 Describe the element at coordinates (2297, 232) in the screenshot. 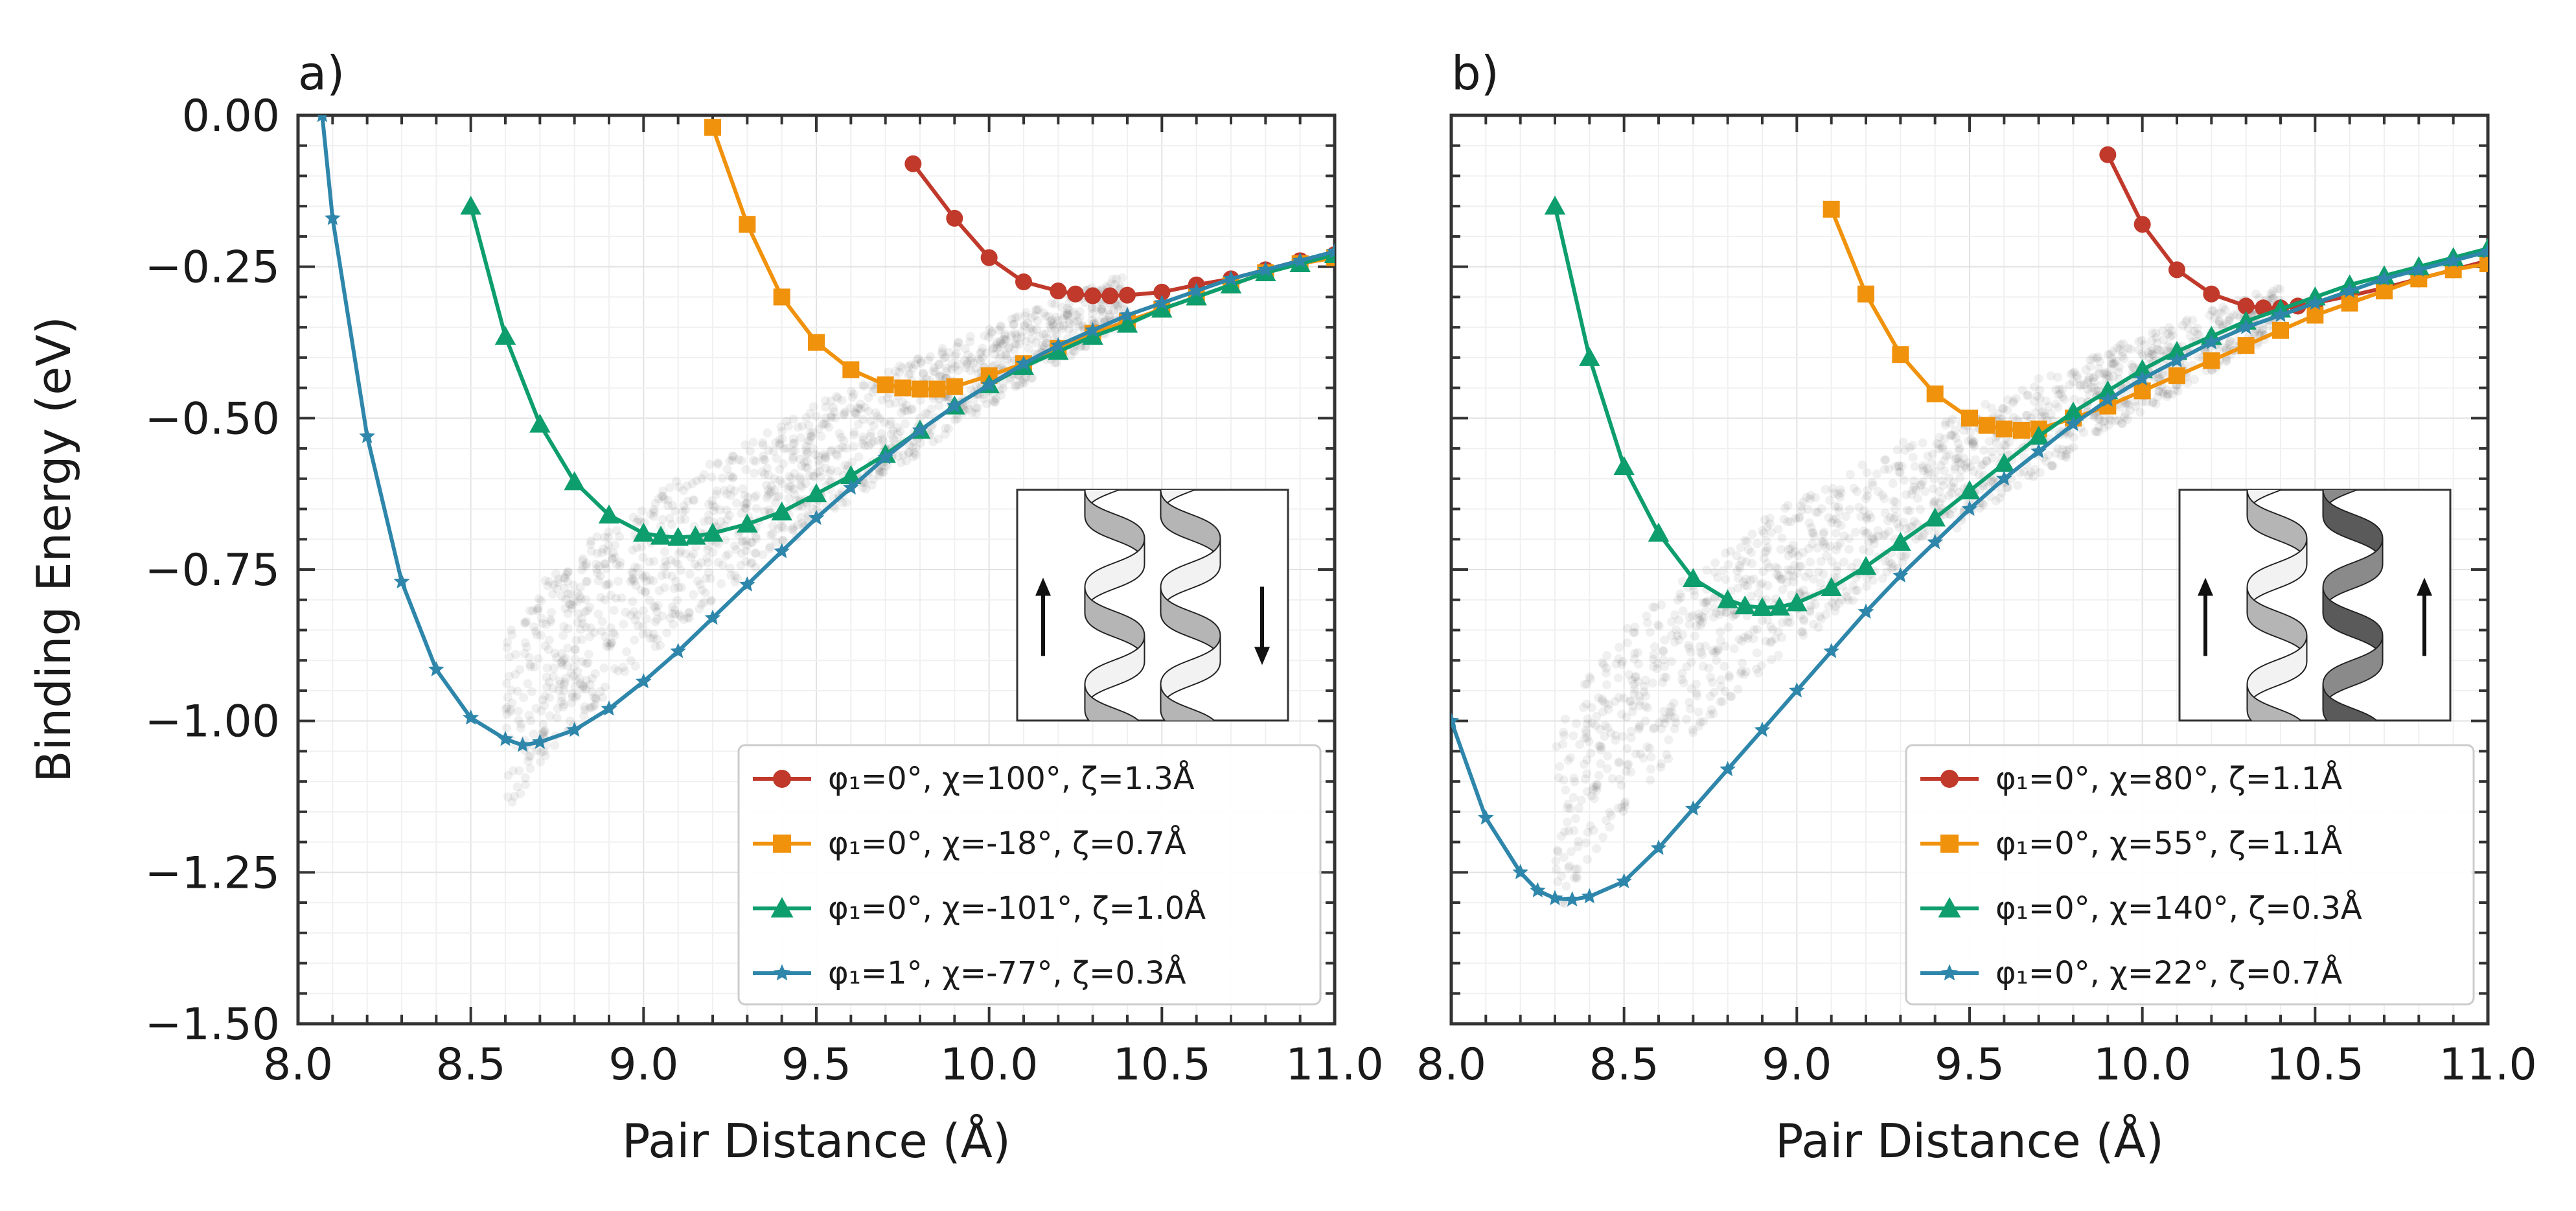

I see `series-line` at that location.